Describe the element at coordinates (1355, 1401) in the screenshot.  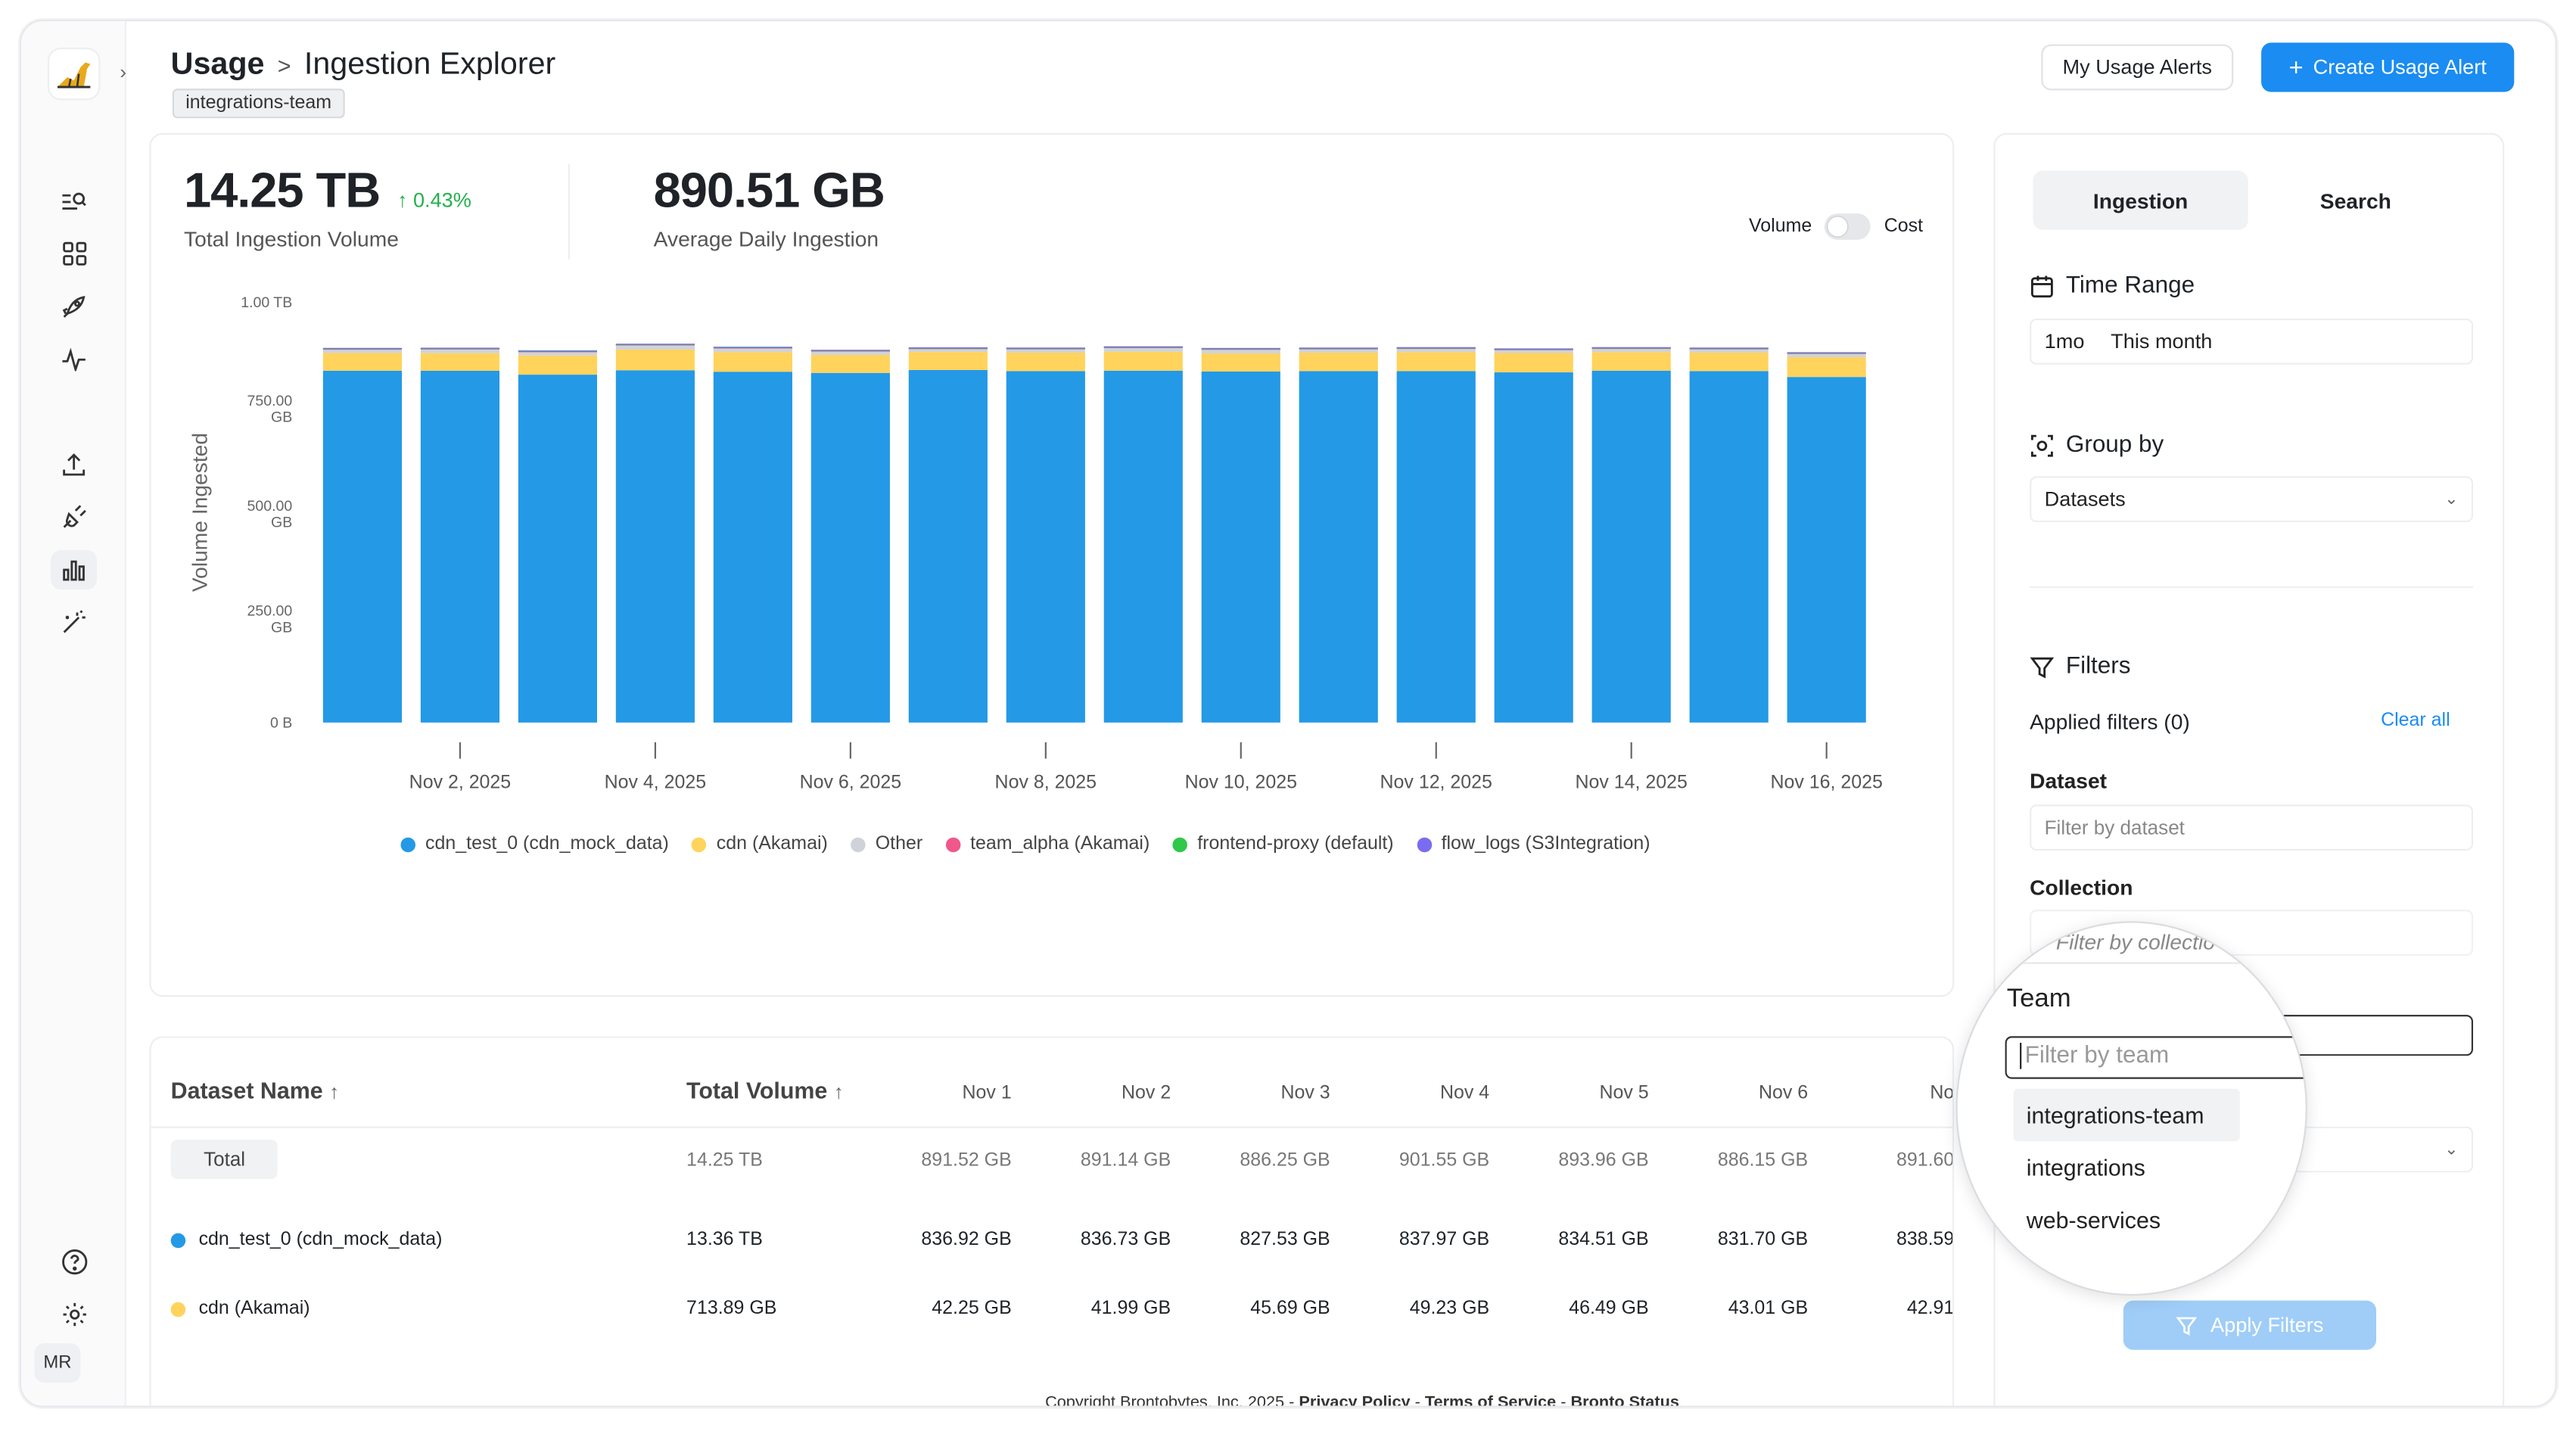
I see `privacy-policy-link: Privacy Policy` at that location.